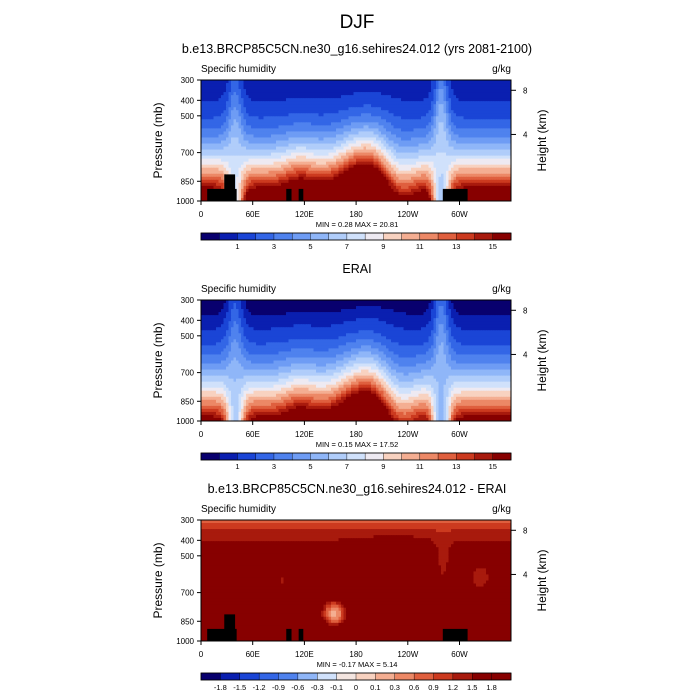  I want to click on colorbar-label: 1.2, so click(453, 687).